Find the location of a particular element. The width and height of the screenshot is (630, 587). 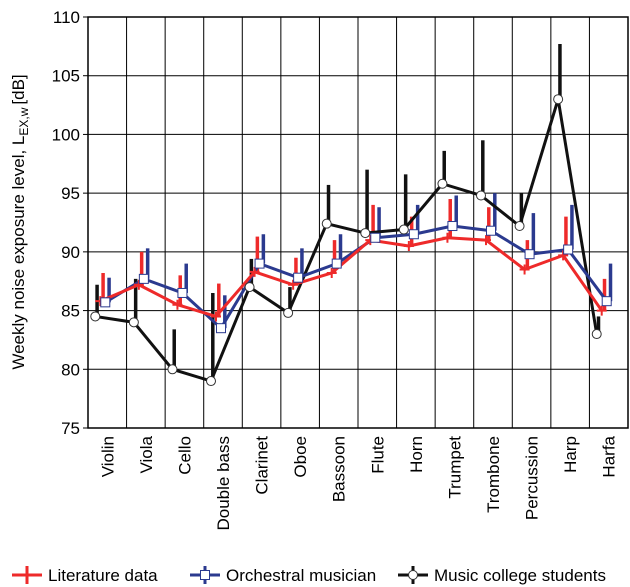

y-axis-label: Weekly noise exposure level, LEX,w [dB] is located at coordinates (20, 221).